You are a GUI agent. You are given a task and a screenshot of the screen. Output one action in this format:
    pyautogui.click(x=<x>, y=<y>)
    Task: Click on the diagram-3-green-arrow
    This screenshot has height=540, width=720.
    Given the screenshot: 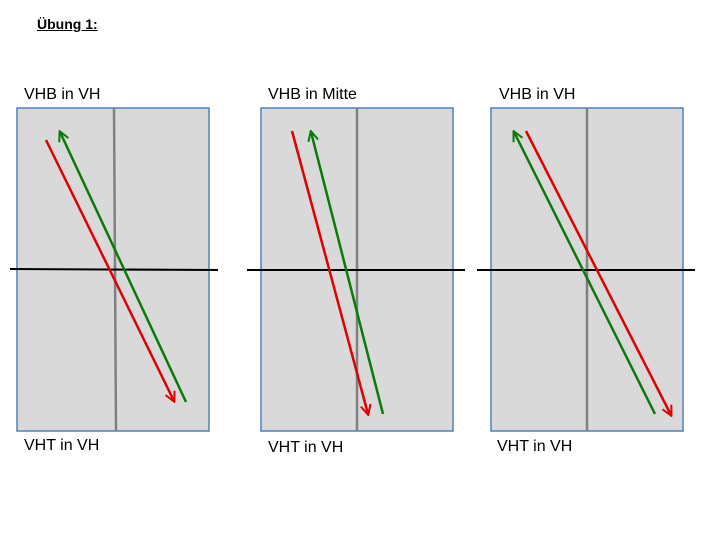 What is the action you would take?
    pyautogui.click(x=585, y=273)
    